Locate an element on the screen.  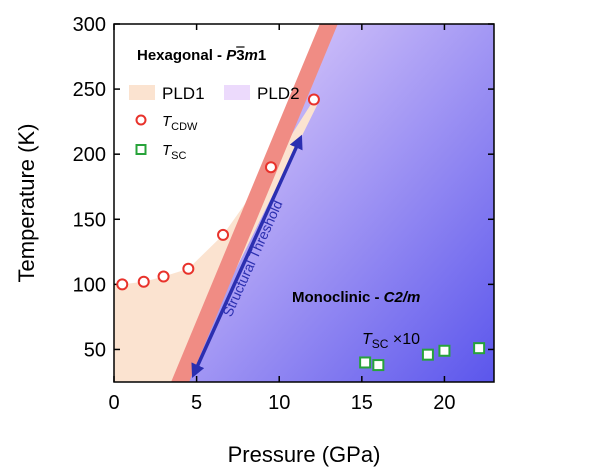
legend-pld1-swatch is located at coordinates (142, 92).